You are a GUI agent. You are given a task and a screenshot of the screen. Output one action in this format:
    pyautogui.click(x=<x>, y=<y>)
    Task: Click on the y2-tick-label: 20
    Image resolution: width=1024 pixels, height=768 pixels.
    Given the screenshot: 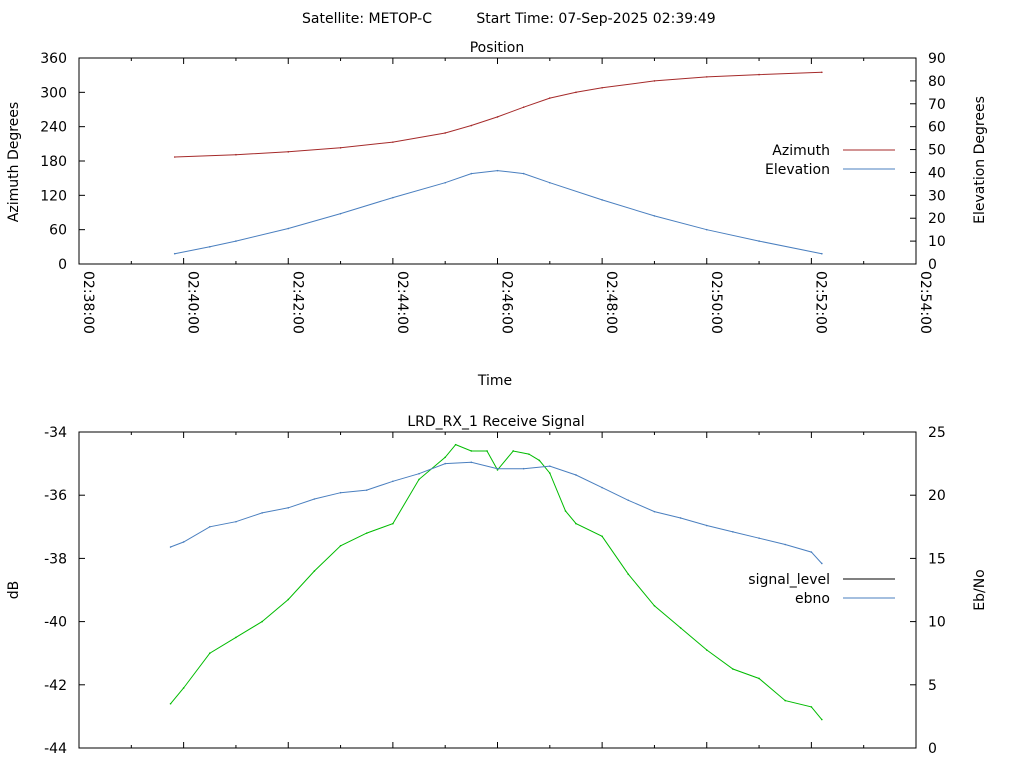 What is the action you would take?
    pyautogui.click(x=937, y=219)
    